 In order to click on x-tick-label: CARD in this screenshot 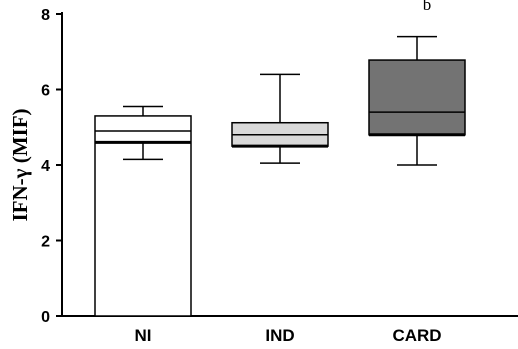, I will do `click(416, 335)`.